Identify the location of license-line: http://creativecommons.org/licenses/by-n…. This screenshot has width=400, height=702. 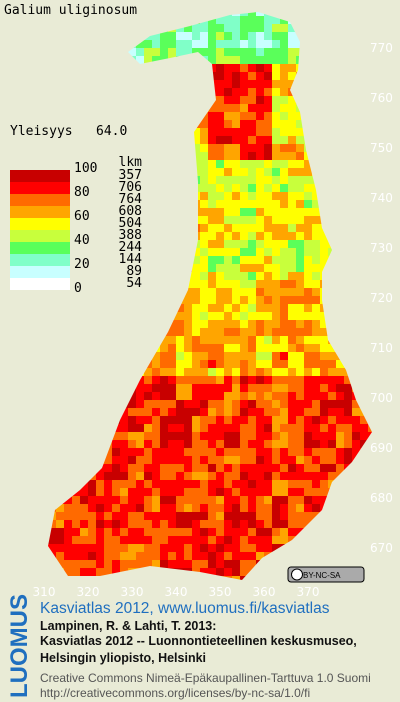
(175, 693).